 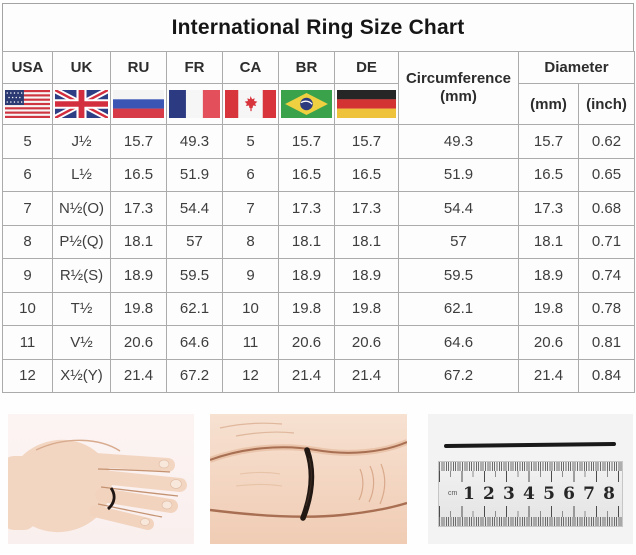 I want to click on table-cell: 10, so click(x=27, y=308).